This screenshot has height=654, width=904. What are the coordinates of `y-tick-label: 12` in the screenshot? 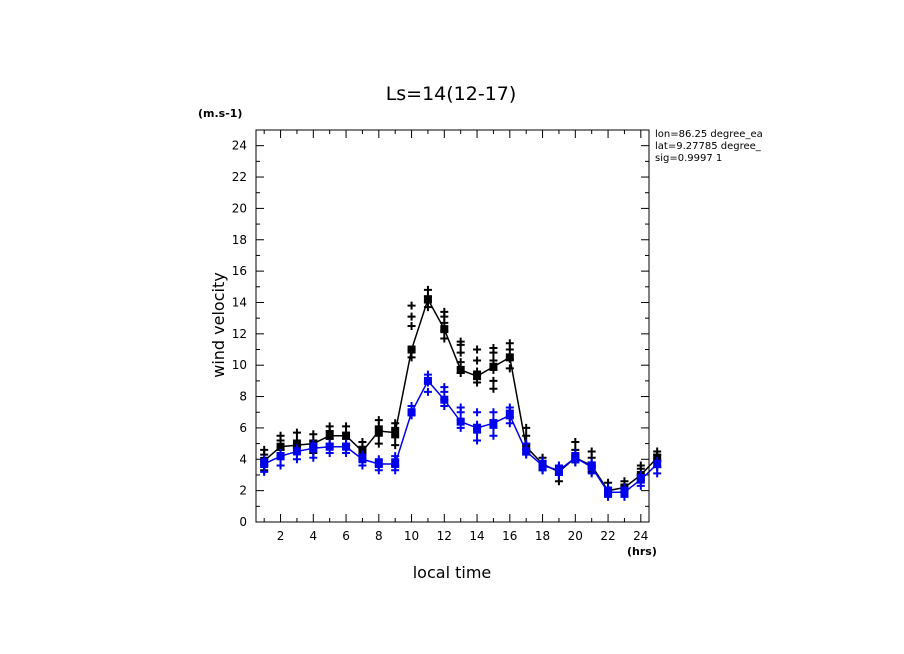 It's located at (239, 334).